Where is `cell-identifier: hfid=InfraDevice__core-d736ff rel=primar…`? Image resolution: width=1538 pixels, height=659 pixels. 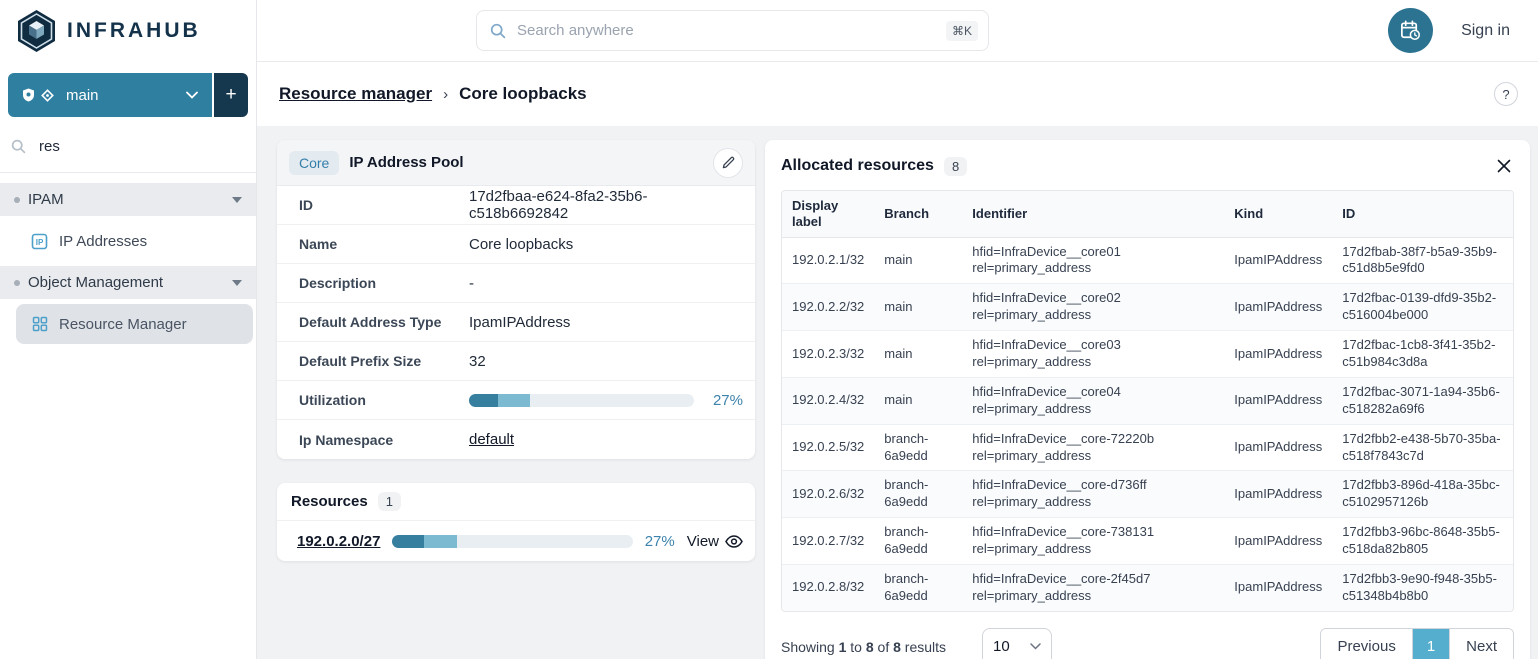 cell-identifier: hfid=InfraDevice__core-d736ff rel=primar… is located at coordinates (1093, 494).